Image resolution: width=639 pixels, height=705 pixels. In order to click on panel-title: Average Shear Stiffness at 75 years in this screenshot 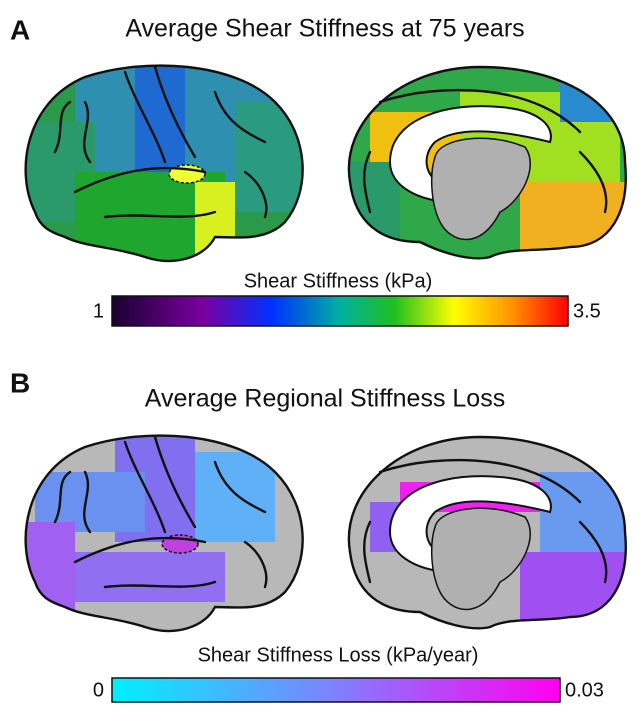, I will do `click(324, 29)`.